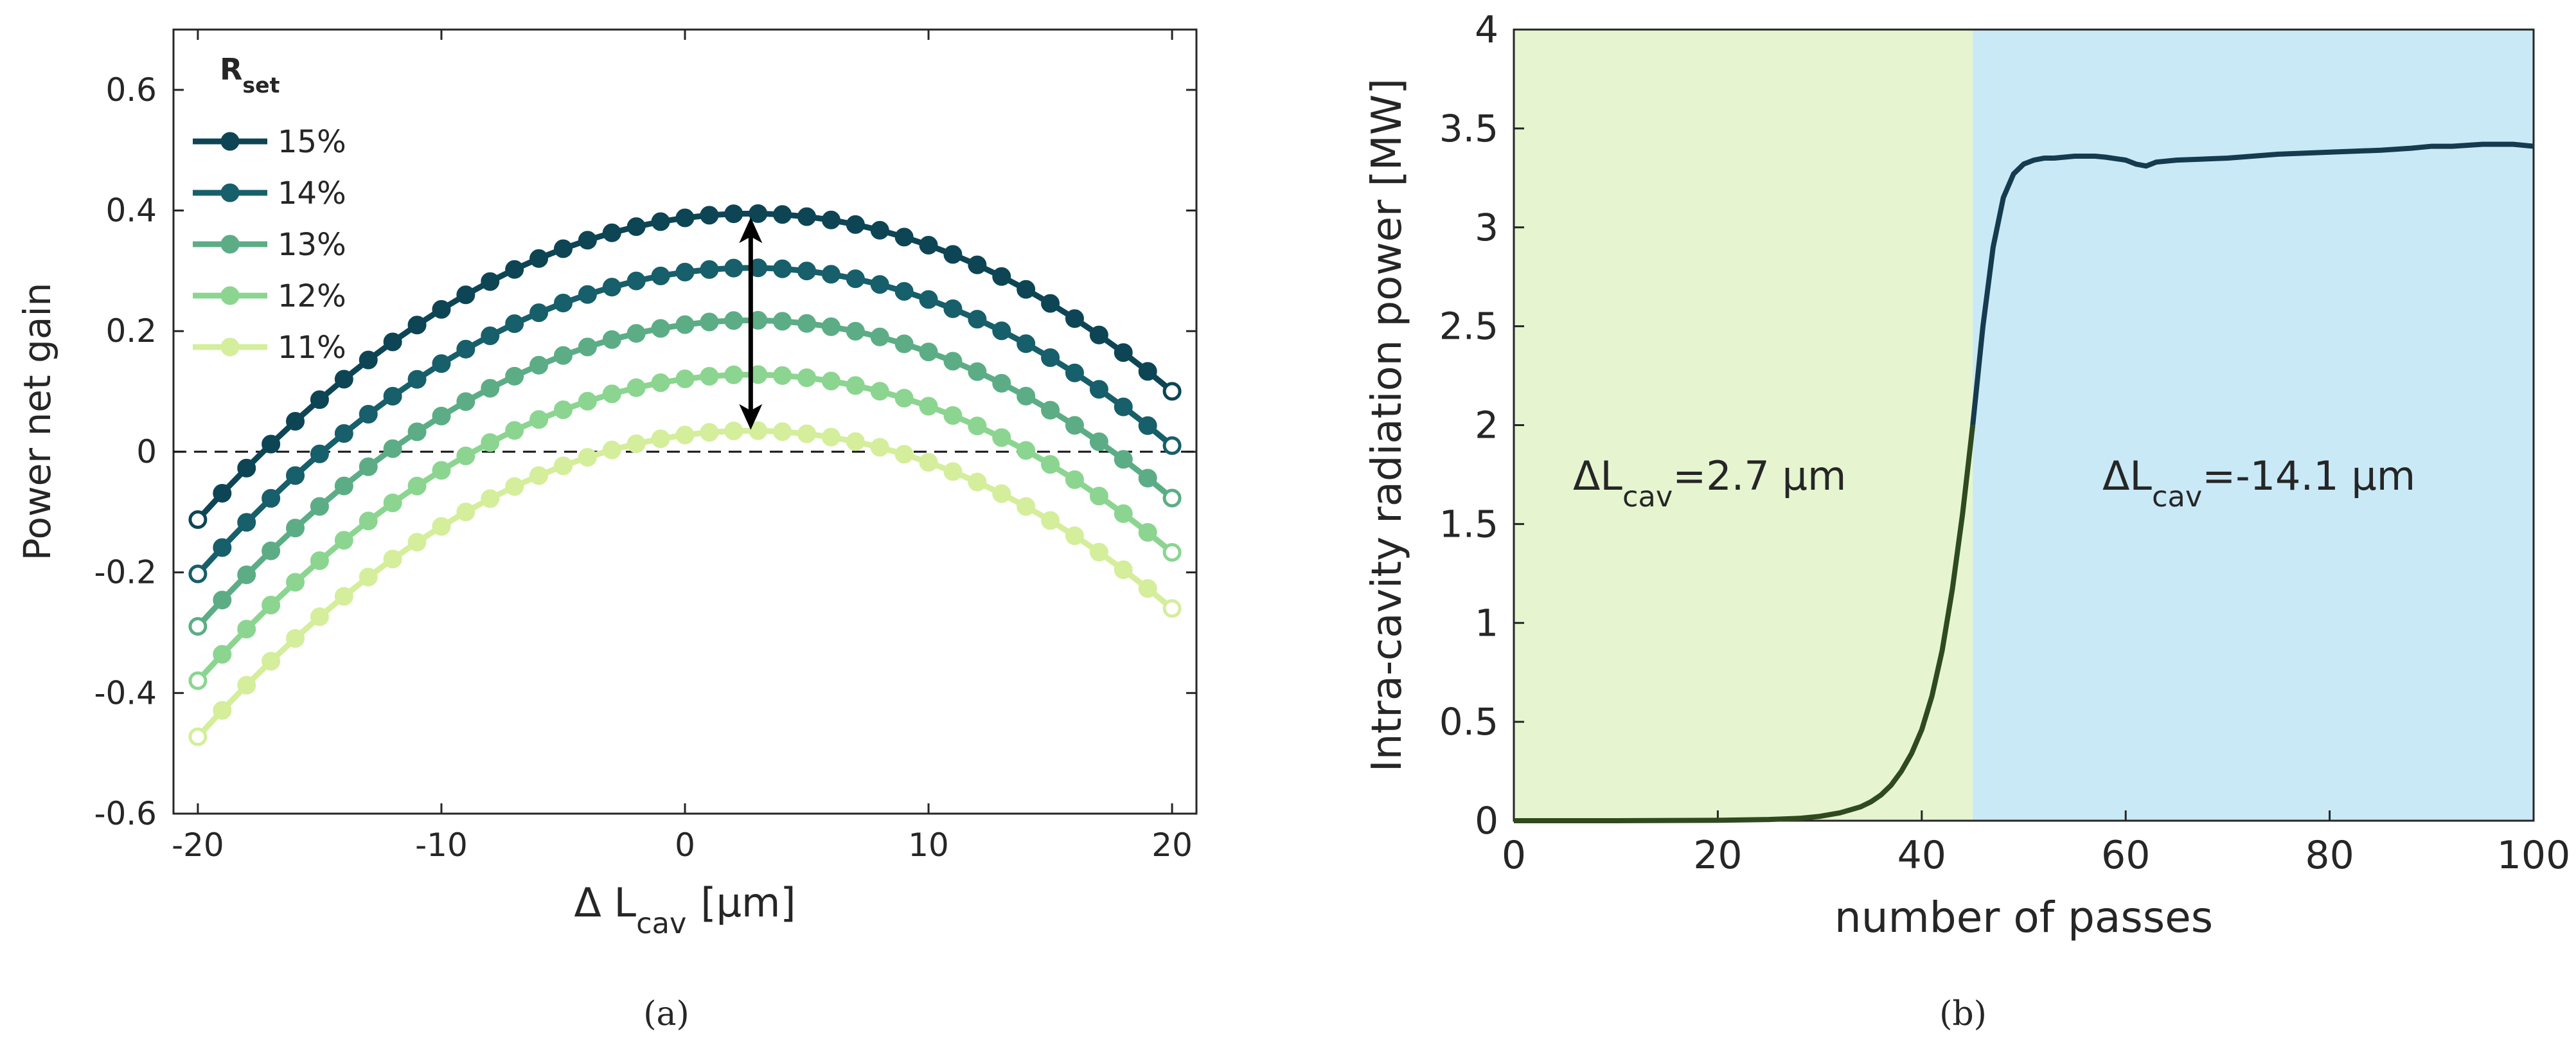  Describe the element at coordinates (131, 90) in the screenshot. I see `panel-a-ytick-label: 0.6` at that location.